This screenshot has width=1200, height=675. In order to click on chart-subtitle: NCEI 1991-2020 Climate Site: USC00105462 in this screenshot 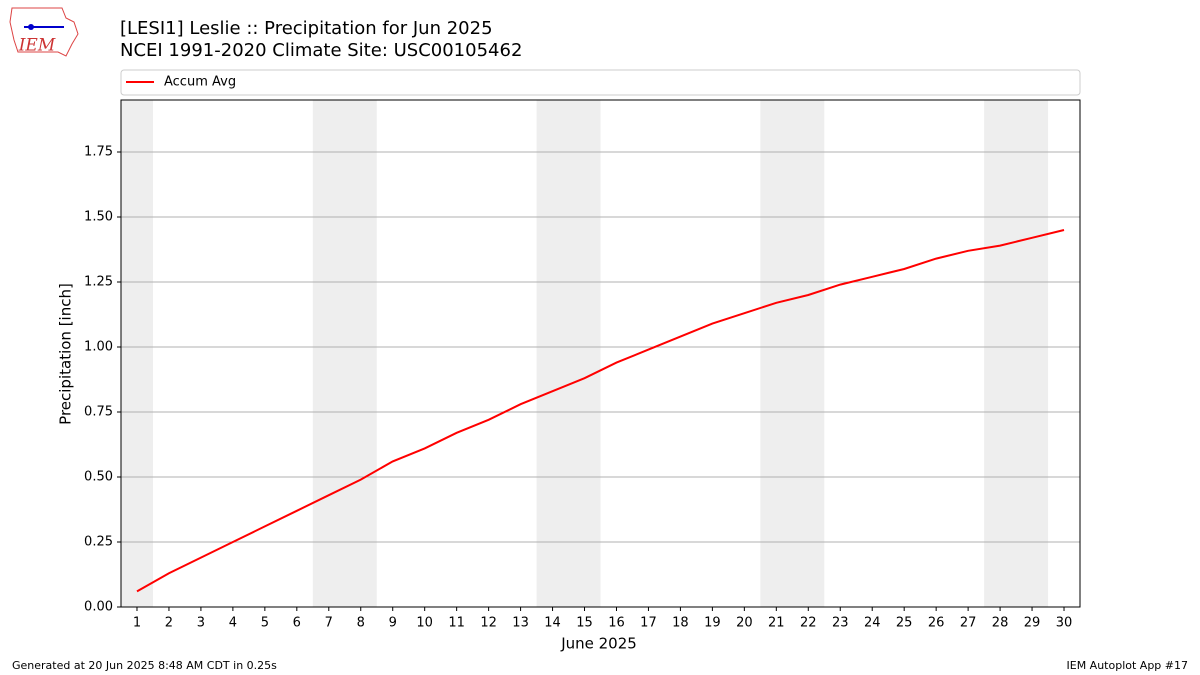, I will do `click(321, 50)`.